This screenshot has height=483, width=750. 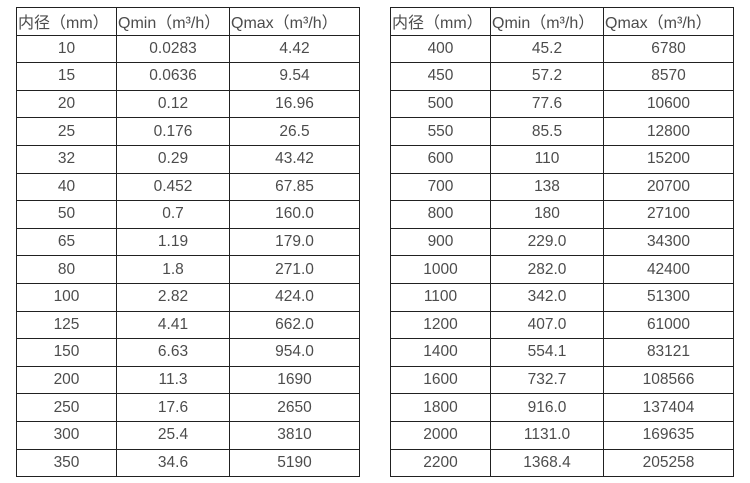 I want to click on table-row: 350 34.6 5190, so click(x=188, y=463).